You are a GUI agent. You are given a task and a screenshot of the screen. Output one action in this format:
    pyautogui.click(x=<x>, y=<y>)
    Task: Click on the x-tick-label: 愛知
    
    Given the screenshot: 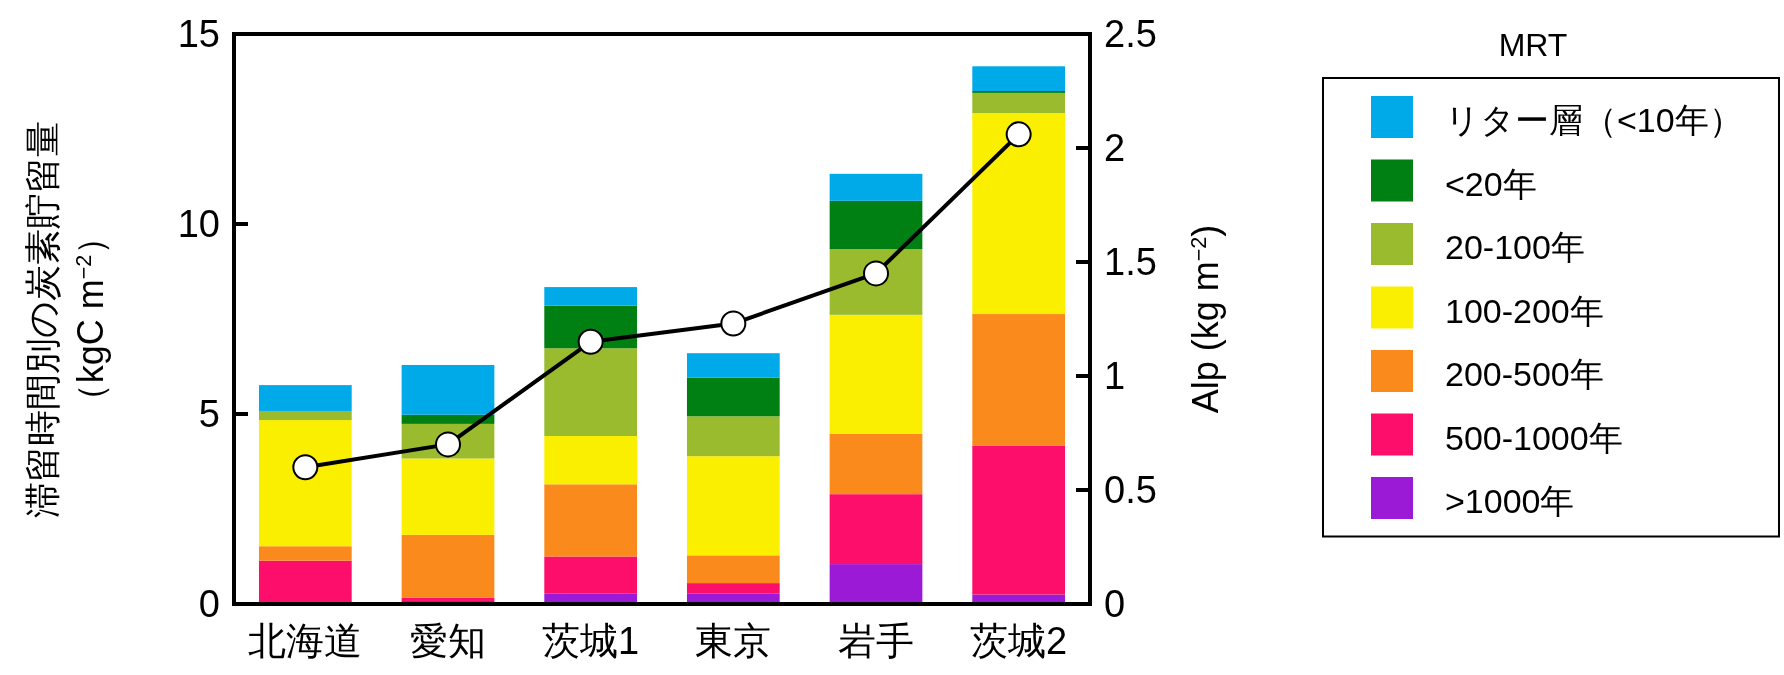 What is the action you would take?
    pyautogui.click(x=448, y=641)
    